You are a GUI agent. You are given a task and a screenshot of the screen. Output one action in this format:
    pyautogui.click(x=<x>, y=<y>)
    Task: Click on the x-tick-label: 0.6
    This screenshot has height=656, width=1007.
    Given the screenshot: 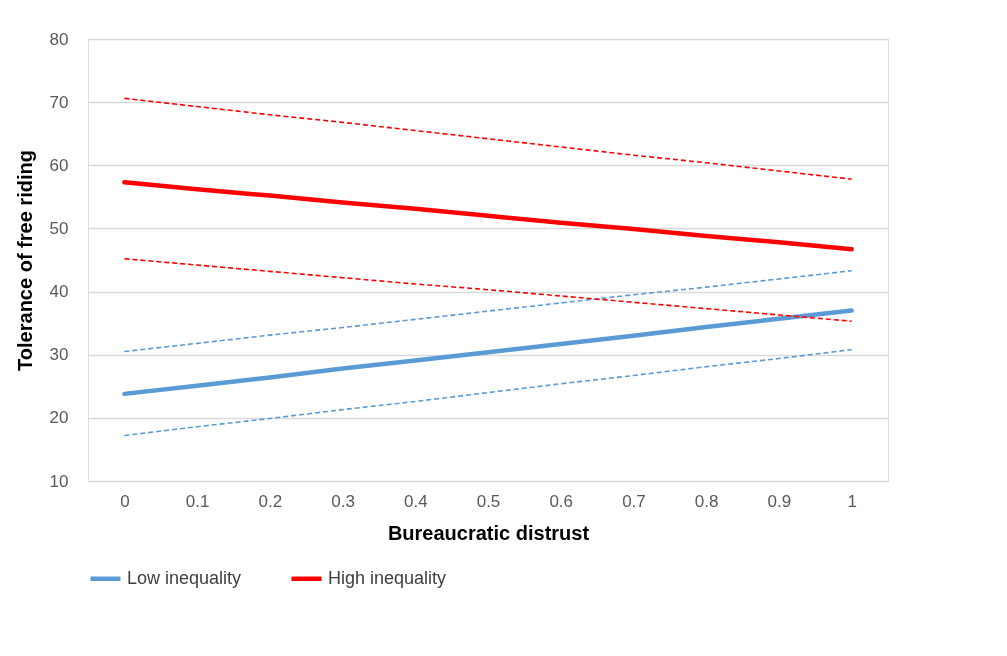 What is the action you would take?
    pyautogui.click(x=561, y=501)
    